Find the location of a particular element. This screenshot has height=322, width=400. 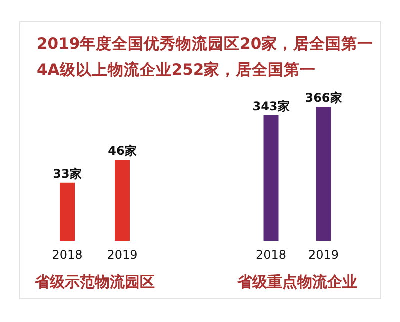

data-label: 46家 is located at coordinates (122, 151).